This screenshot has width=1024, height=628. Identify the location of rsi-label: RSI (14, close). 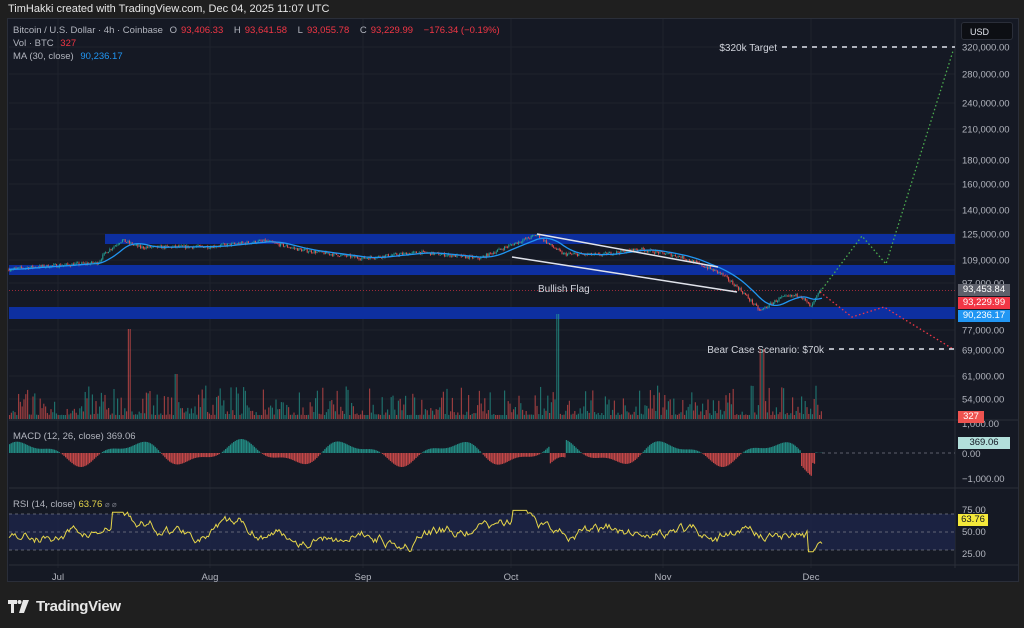
(44, 504).